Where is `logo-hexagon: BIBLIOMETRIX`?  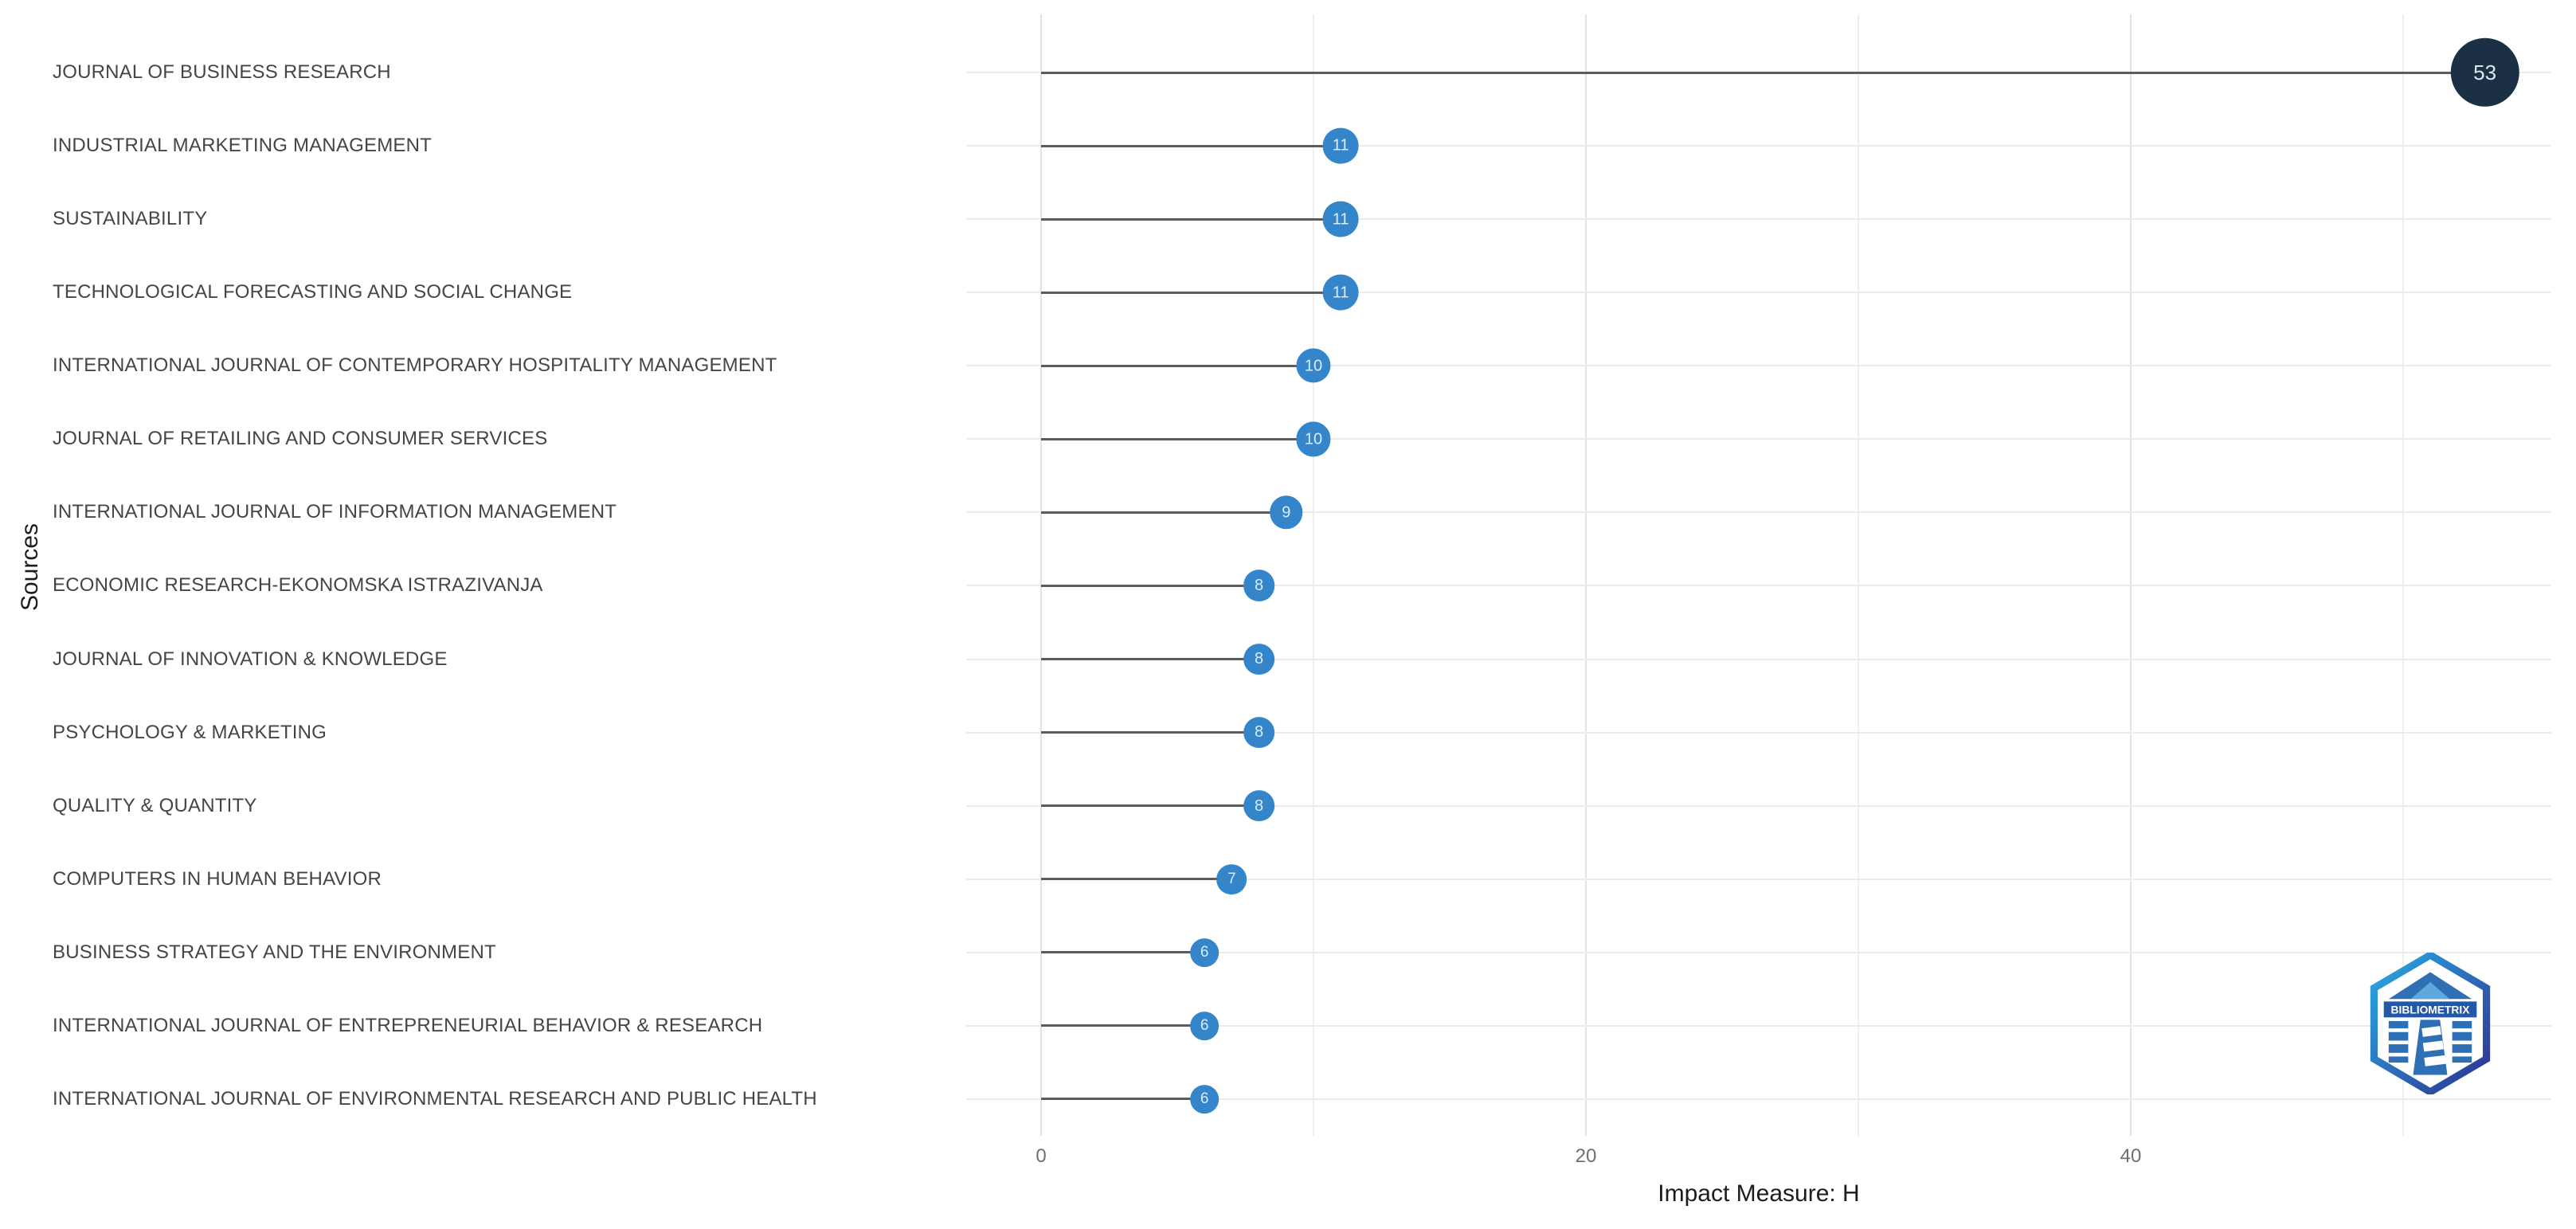 logo-hexagon: BIBLIOMETRIX is located at coordinates (2430, 1023).